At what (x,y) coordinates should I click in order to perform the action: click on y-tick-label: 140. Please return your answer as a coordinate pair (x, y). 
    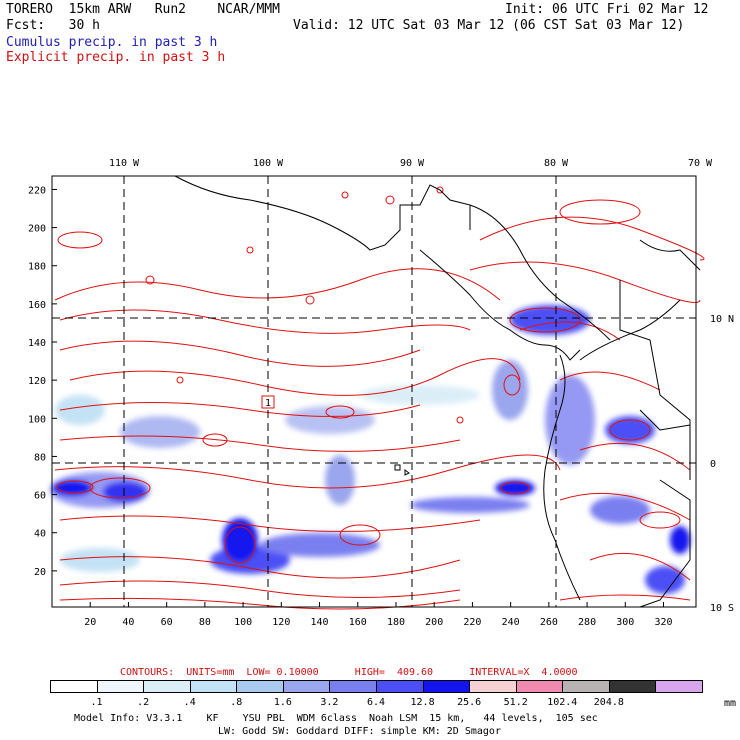
    Looking at the image, I should click on (37, 343).